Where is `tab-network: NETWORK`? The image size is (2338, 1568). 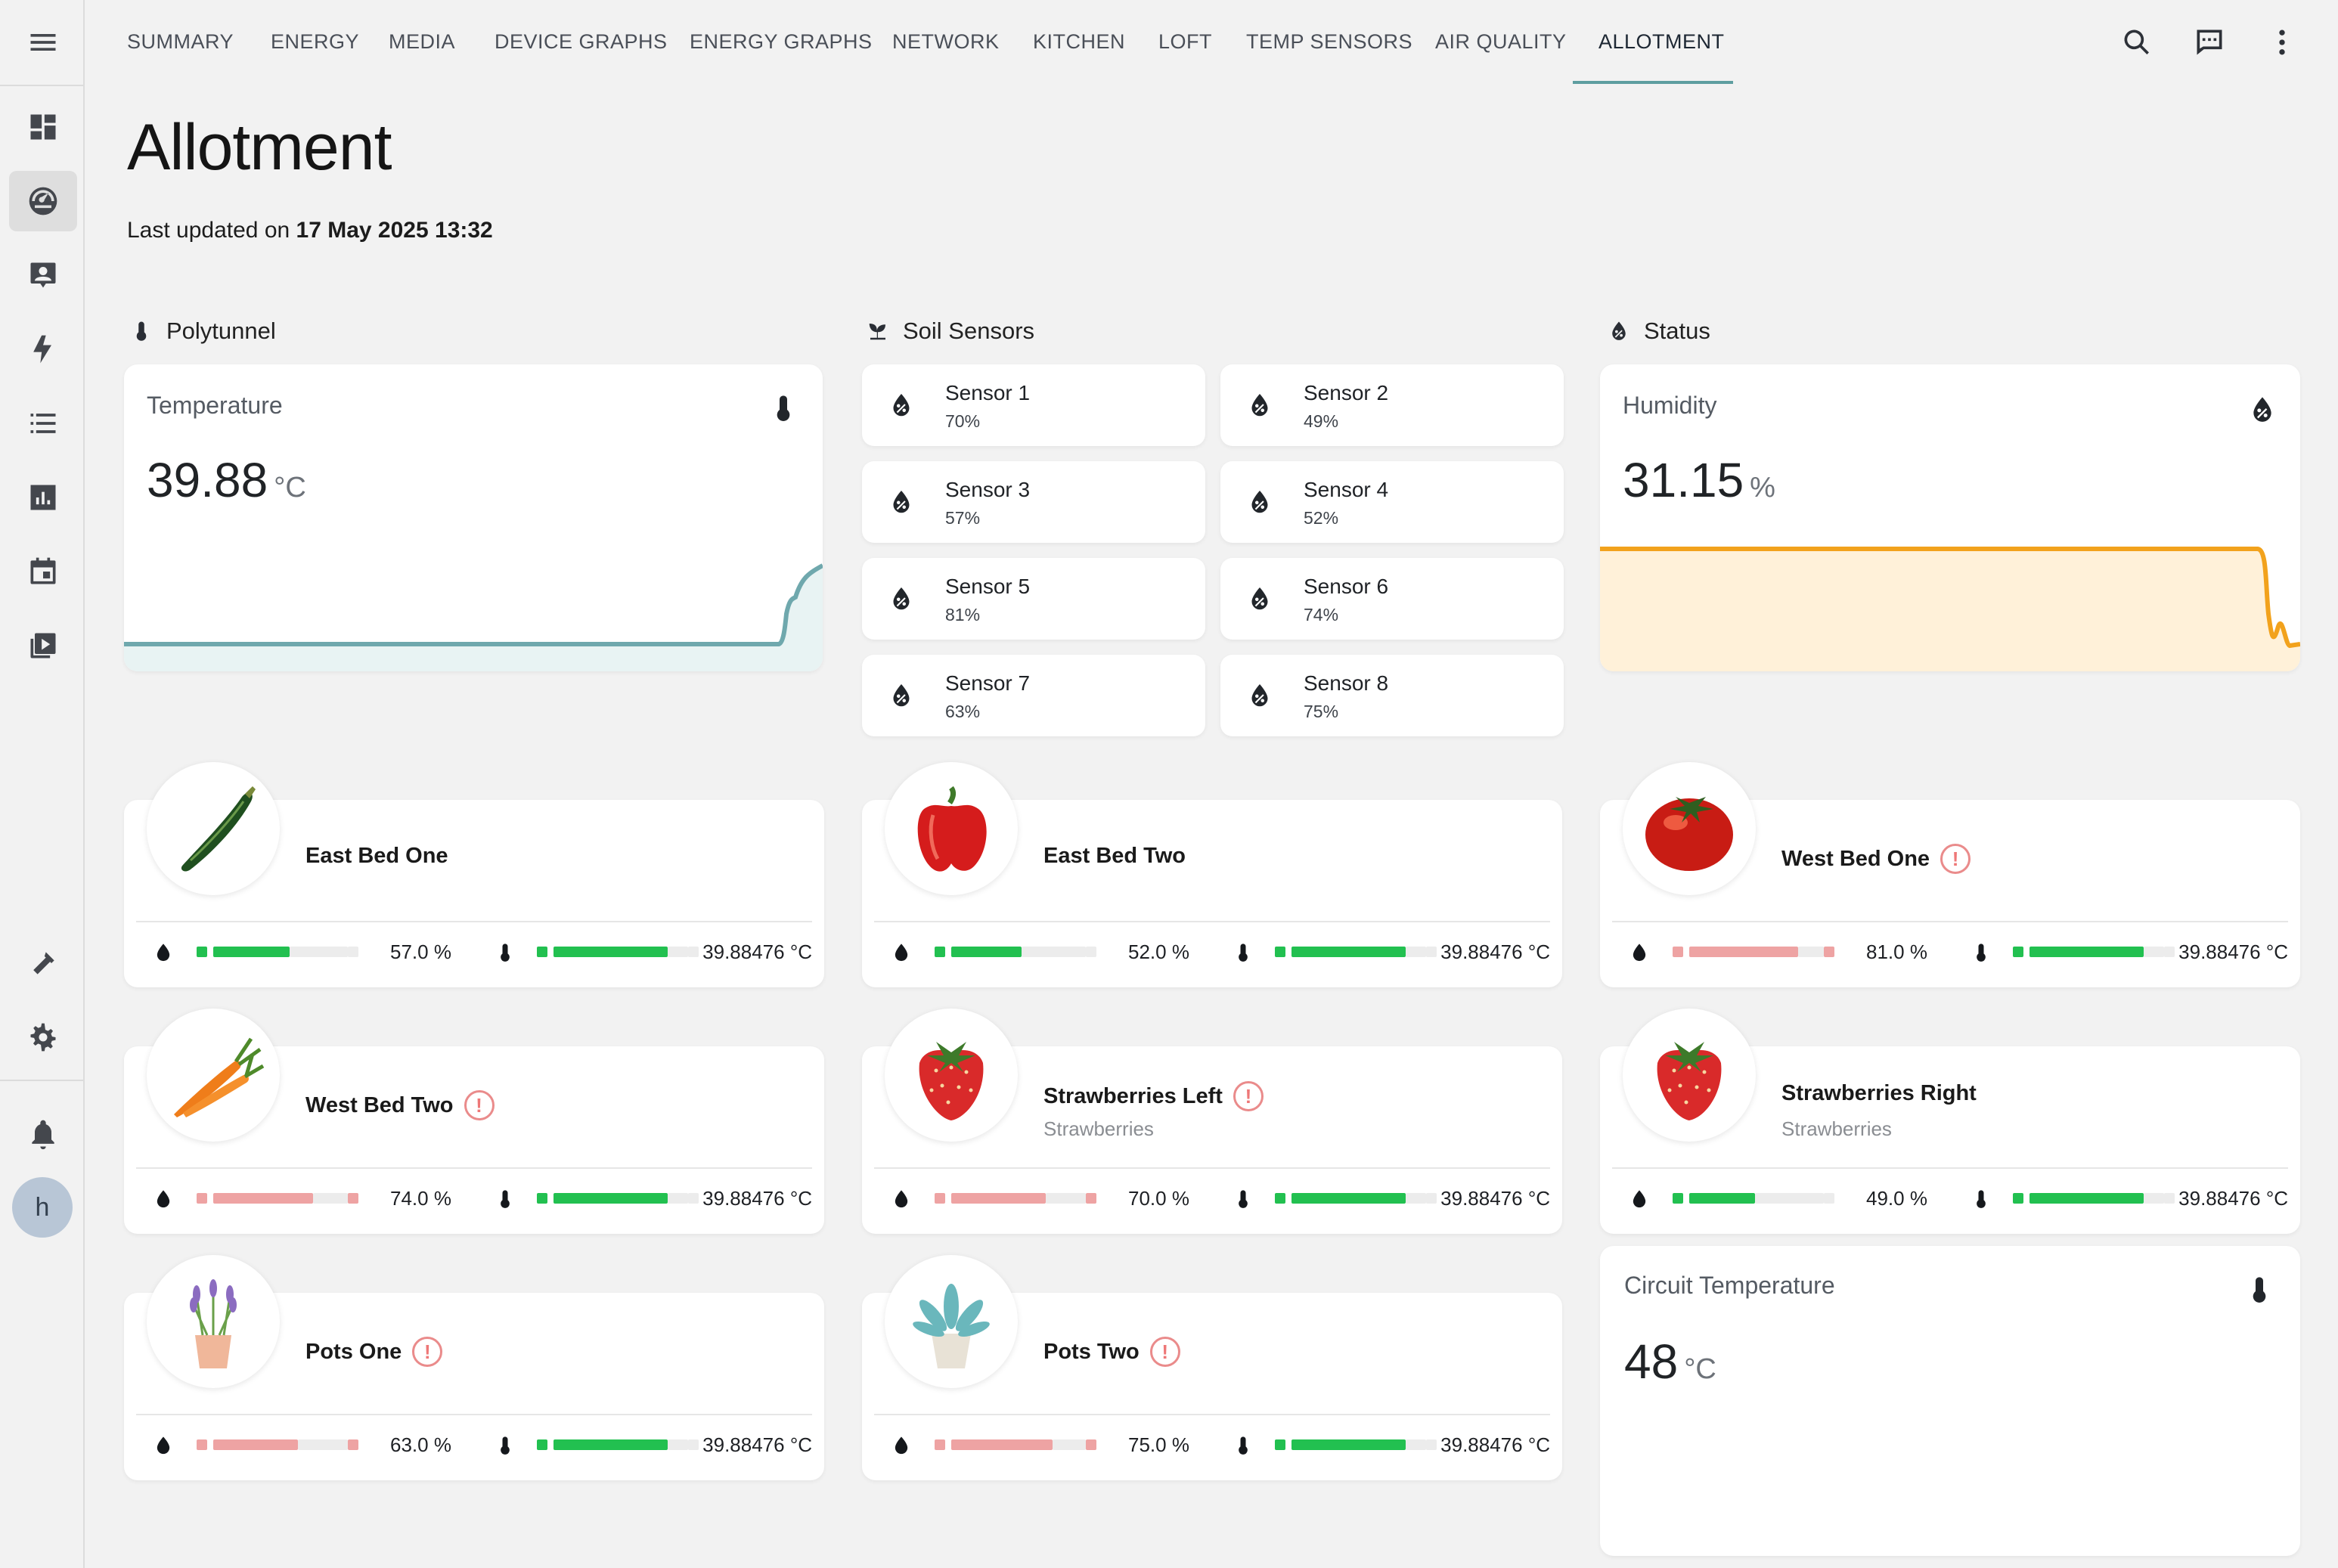 tab-network: NETWORK is located at coordinates (946, 41).